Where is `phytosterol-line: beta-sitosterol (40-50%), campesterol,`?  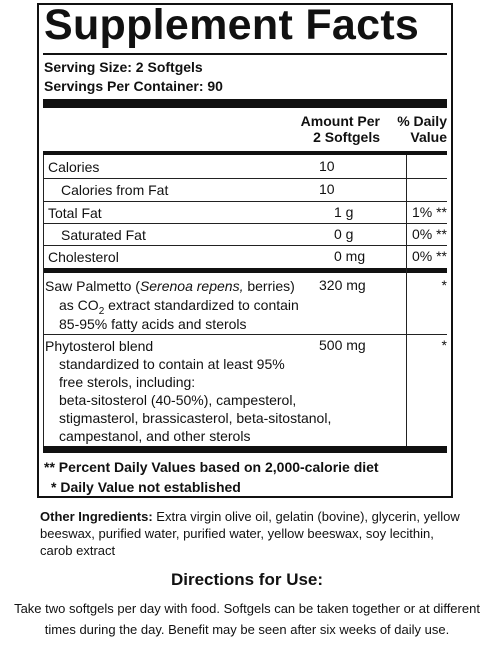
phytosterol-line: beta-sitosterol (40-50%), campesterol, is located at coordinates (178, 400).